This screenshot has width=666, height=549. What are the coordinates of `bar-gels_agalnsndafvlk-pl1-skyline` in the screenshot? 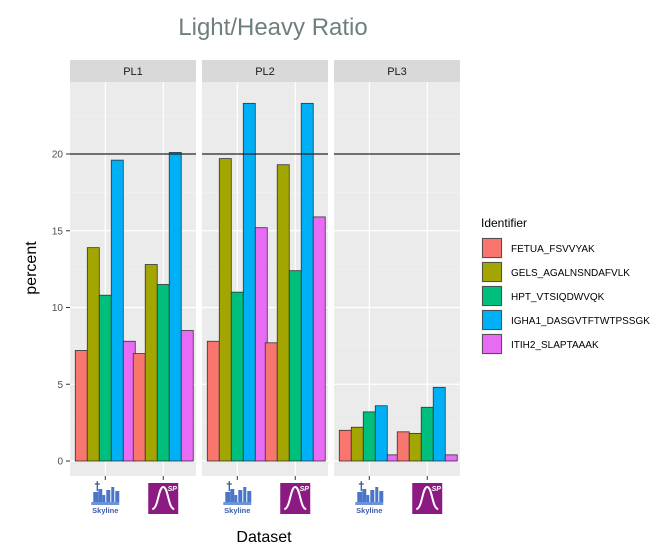 It's located at (93, 354).